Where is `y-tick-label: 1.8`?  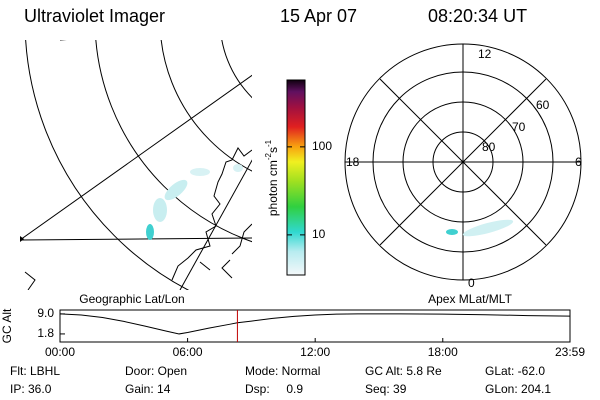 y-tick-label: 1.8 is located at coordinates (45, 333).